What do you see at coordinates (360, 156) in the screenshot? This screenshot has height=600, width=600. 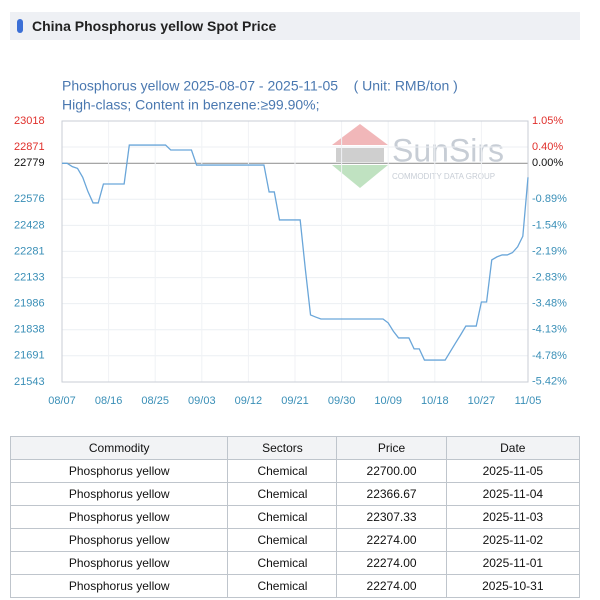 I see `watermark-logo` at bounding box center [360, 156].